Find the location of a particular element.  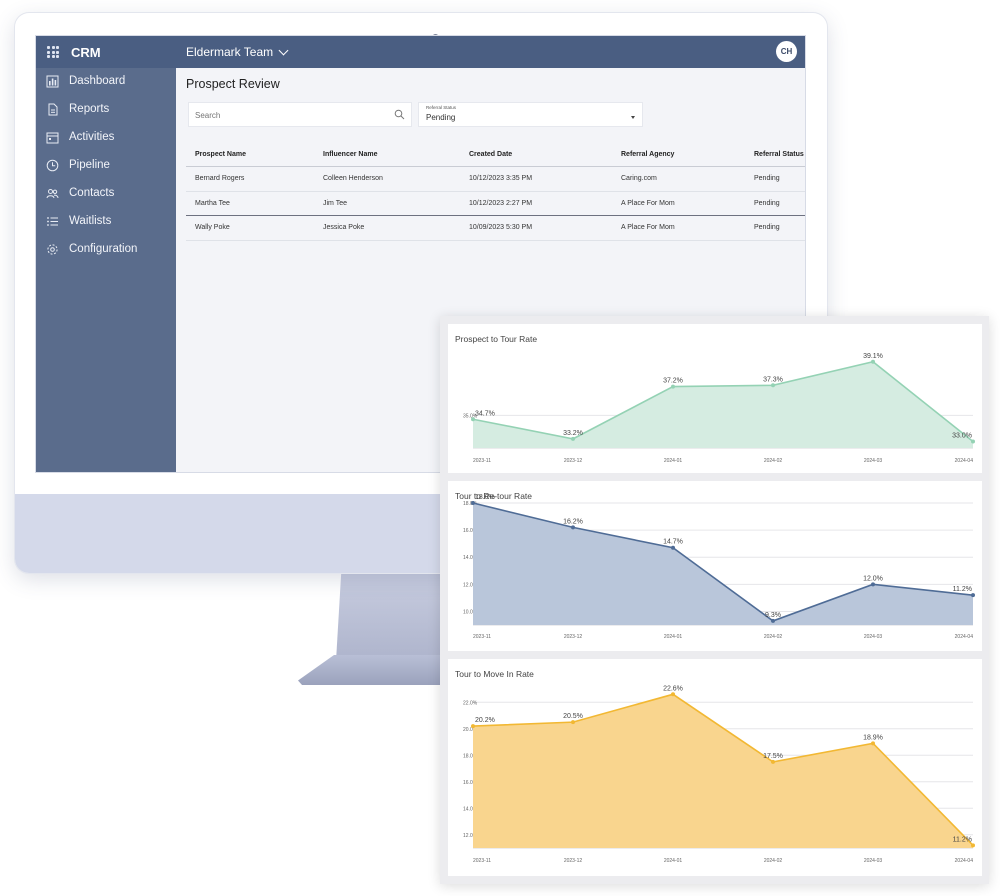

data-label: 37.3% is located at coordinates (773, 379).